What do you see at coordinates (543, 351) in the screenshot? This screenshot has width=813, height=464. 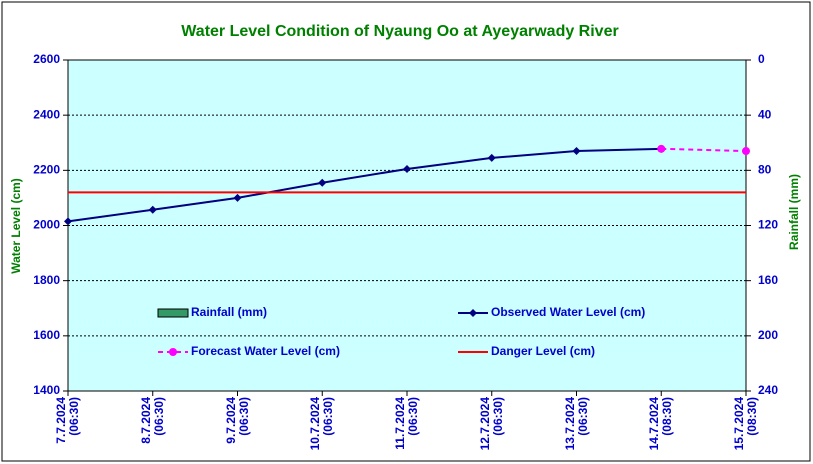 I see `legend-label: Danger Level (cm)` at bounding box center [543, 351].